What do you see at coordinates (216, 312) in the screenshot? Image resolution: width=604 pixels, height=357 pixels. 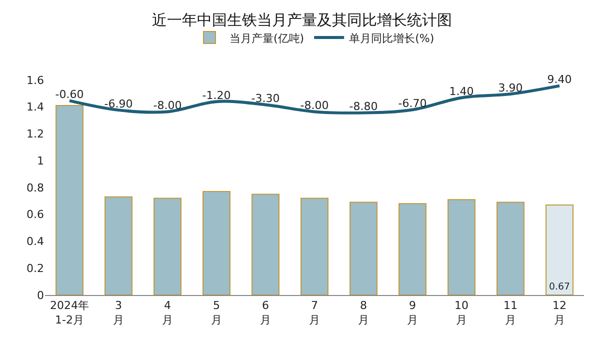 I see `x-tick-label: 5 月` at bounding box center [216, 312].